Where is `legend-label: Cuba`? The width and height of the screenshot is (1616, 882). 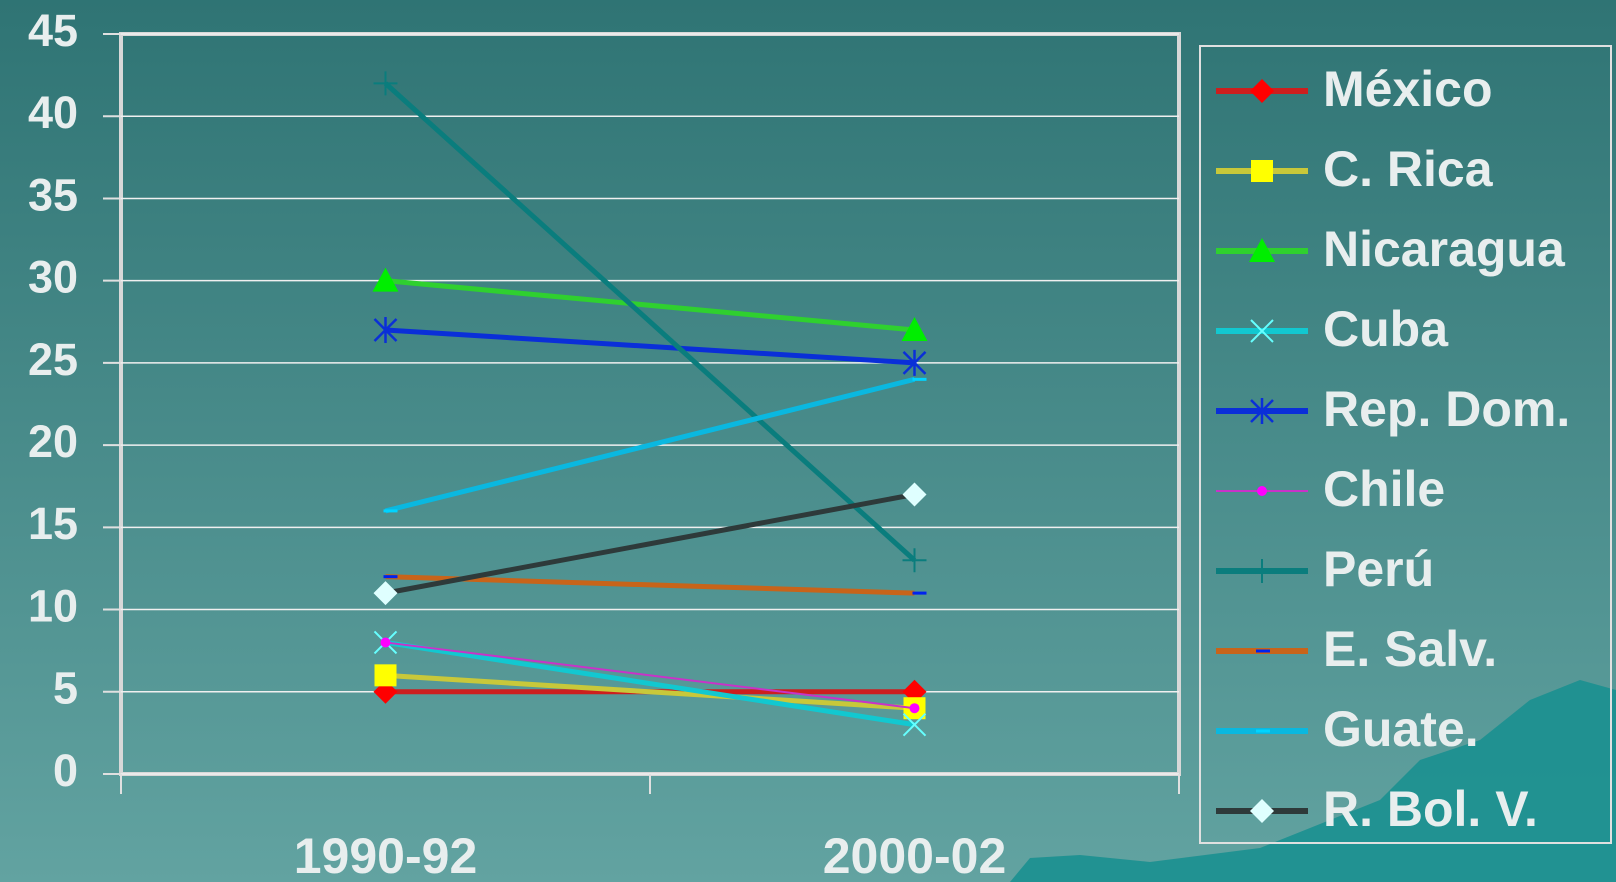 legend-label: Cuba is located at coordinates (1386, 329).